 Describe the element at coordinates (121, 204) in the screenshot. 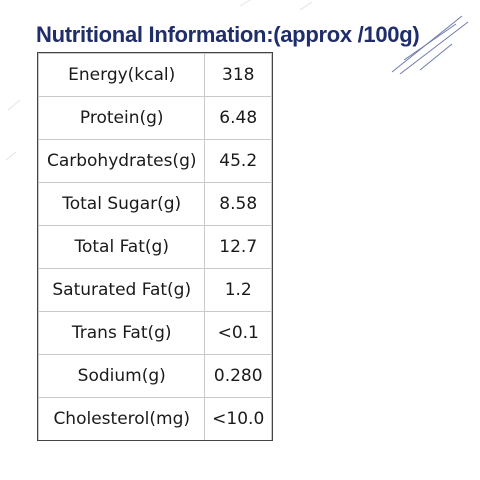

I see `nutrient-label: Total Sugar(g)` at that location.